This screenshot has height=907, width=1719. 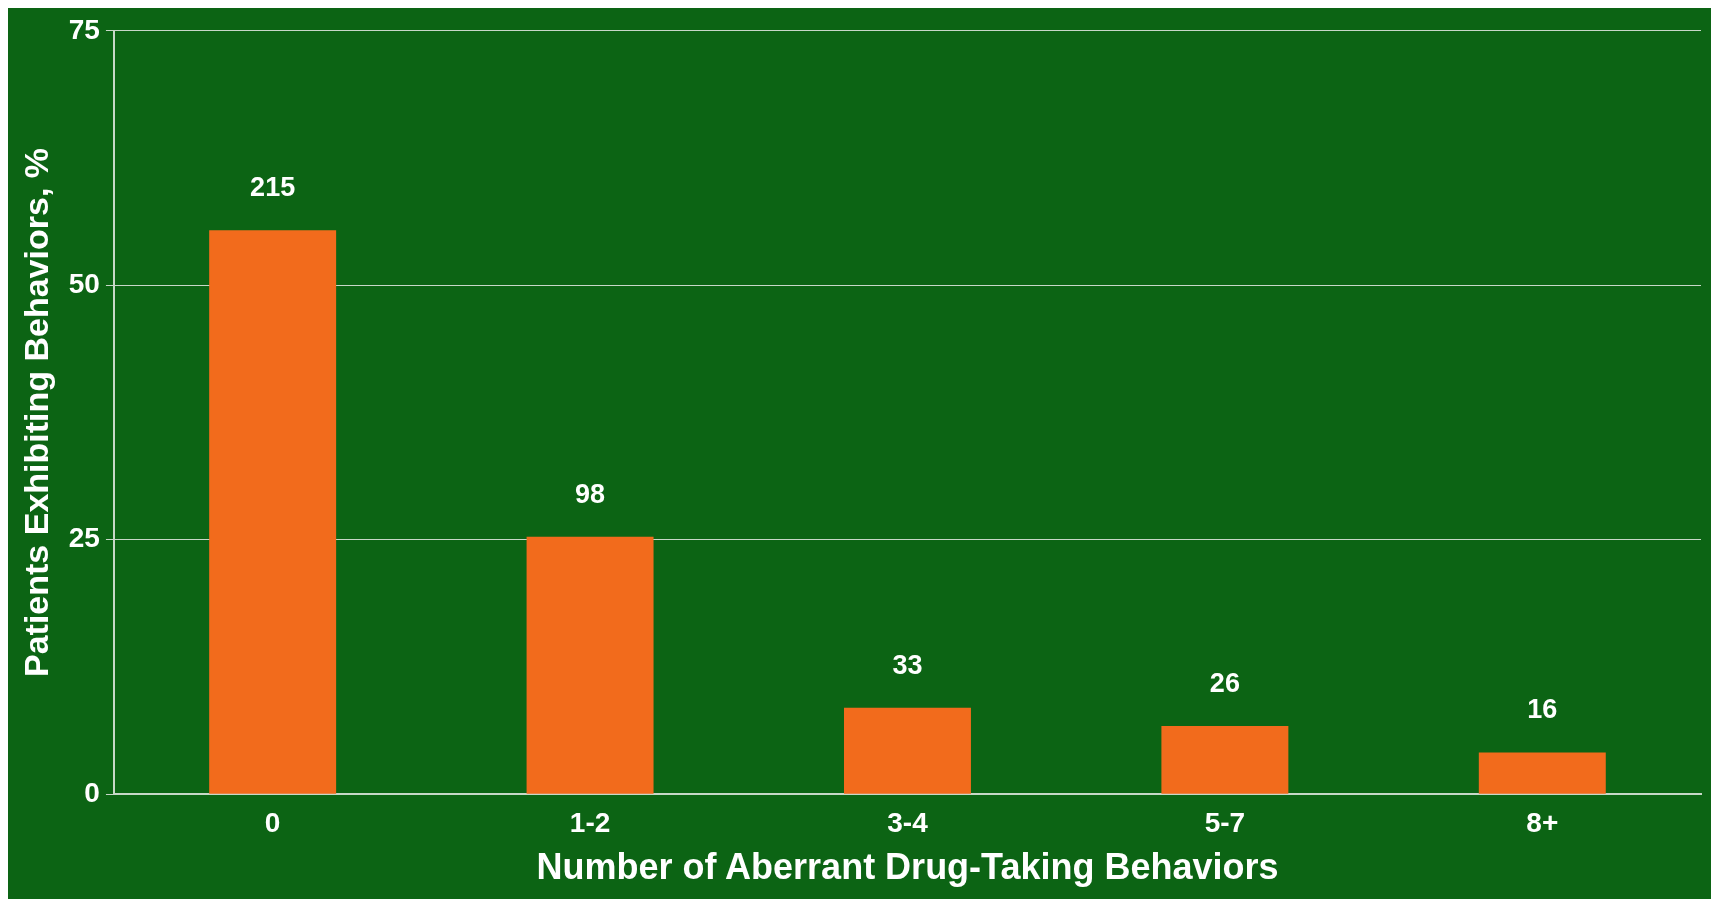 What do you see at coordinates (590, 493) in the screenshot?
I see `annotation: 98` at bounding box center [590, 493].